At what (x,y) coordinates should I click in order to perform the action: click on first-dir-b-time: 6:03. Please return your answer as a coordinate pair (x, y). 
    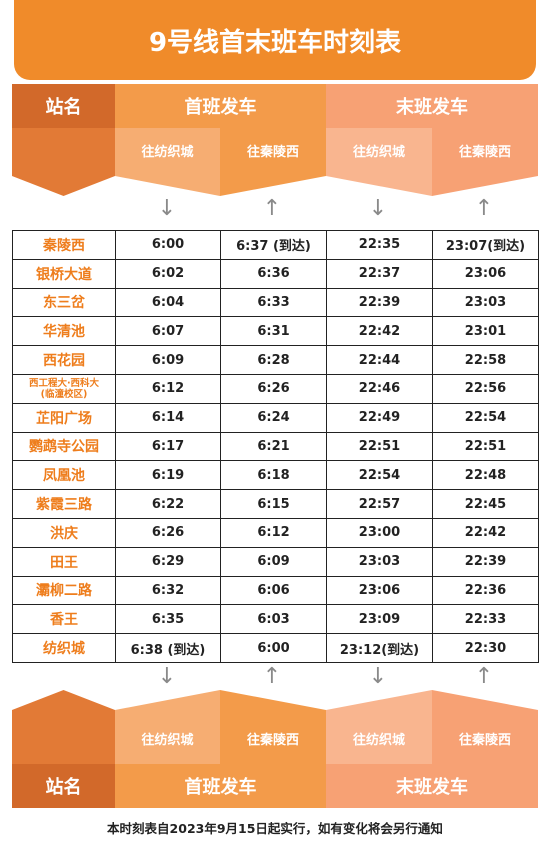
    Looking at the image, I should click on (273, 619).